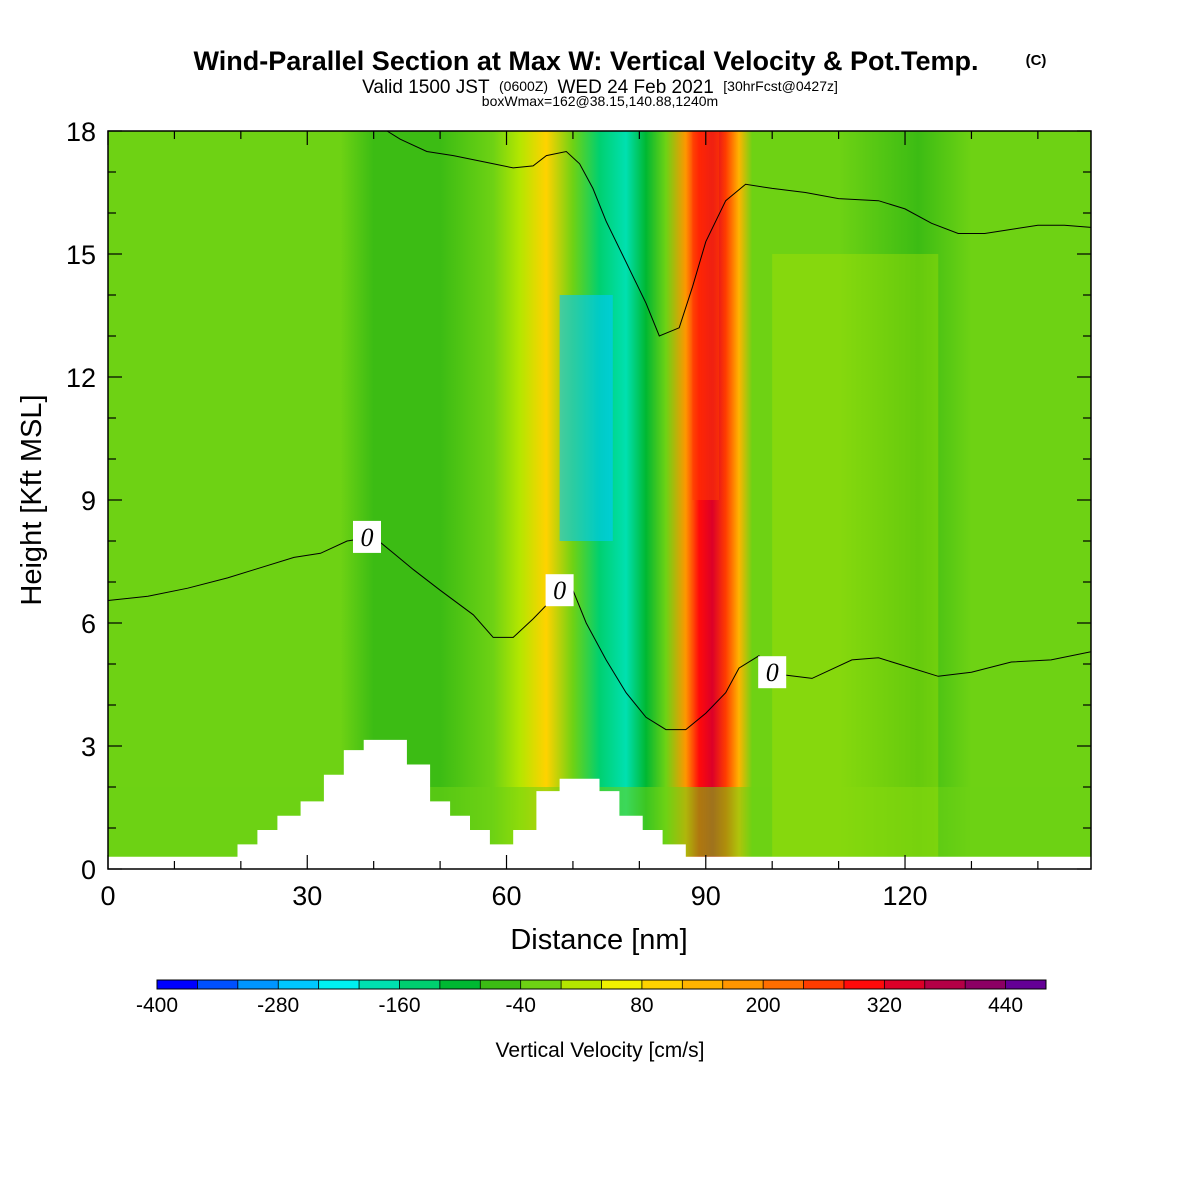 The height and width of the screenshot is (1200, 1200). Describe the element at coordinates (641, 1005) in the screenshot. I see `colorbar-tick-label: 80` at that location.